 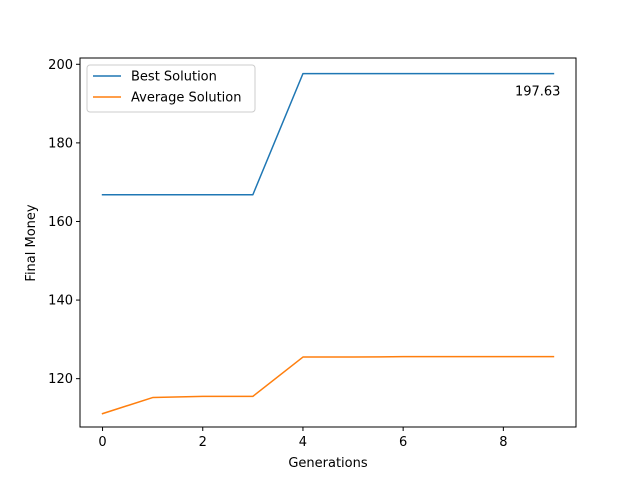 What do you see at coordinates (174, 77) in the screenshot?
I see `legend-label-1: Best Solution` at bounding box center [174, 77].